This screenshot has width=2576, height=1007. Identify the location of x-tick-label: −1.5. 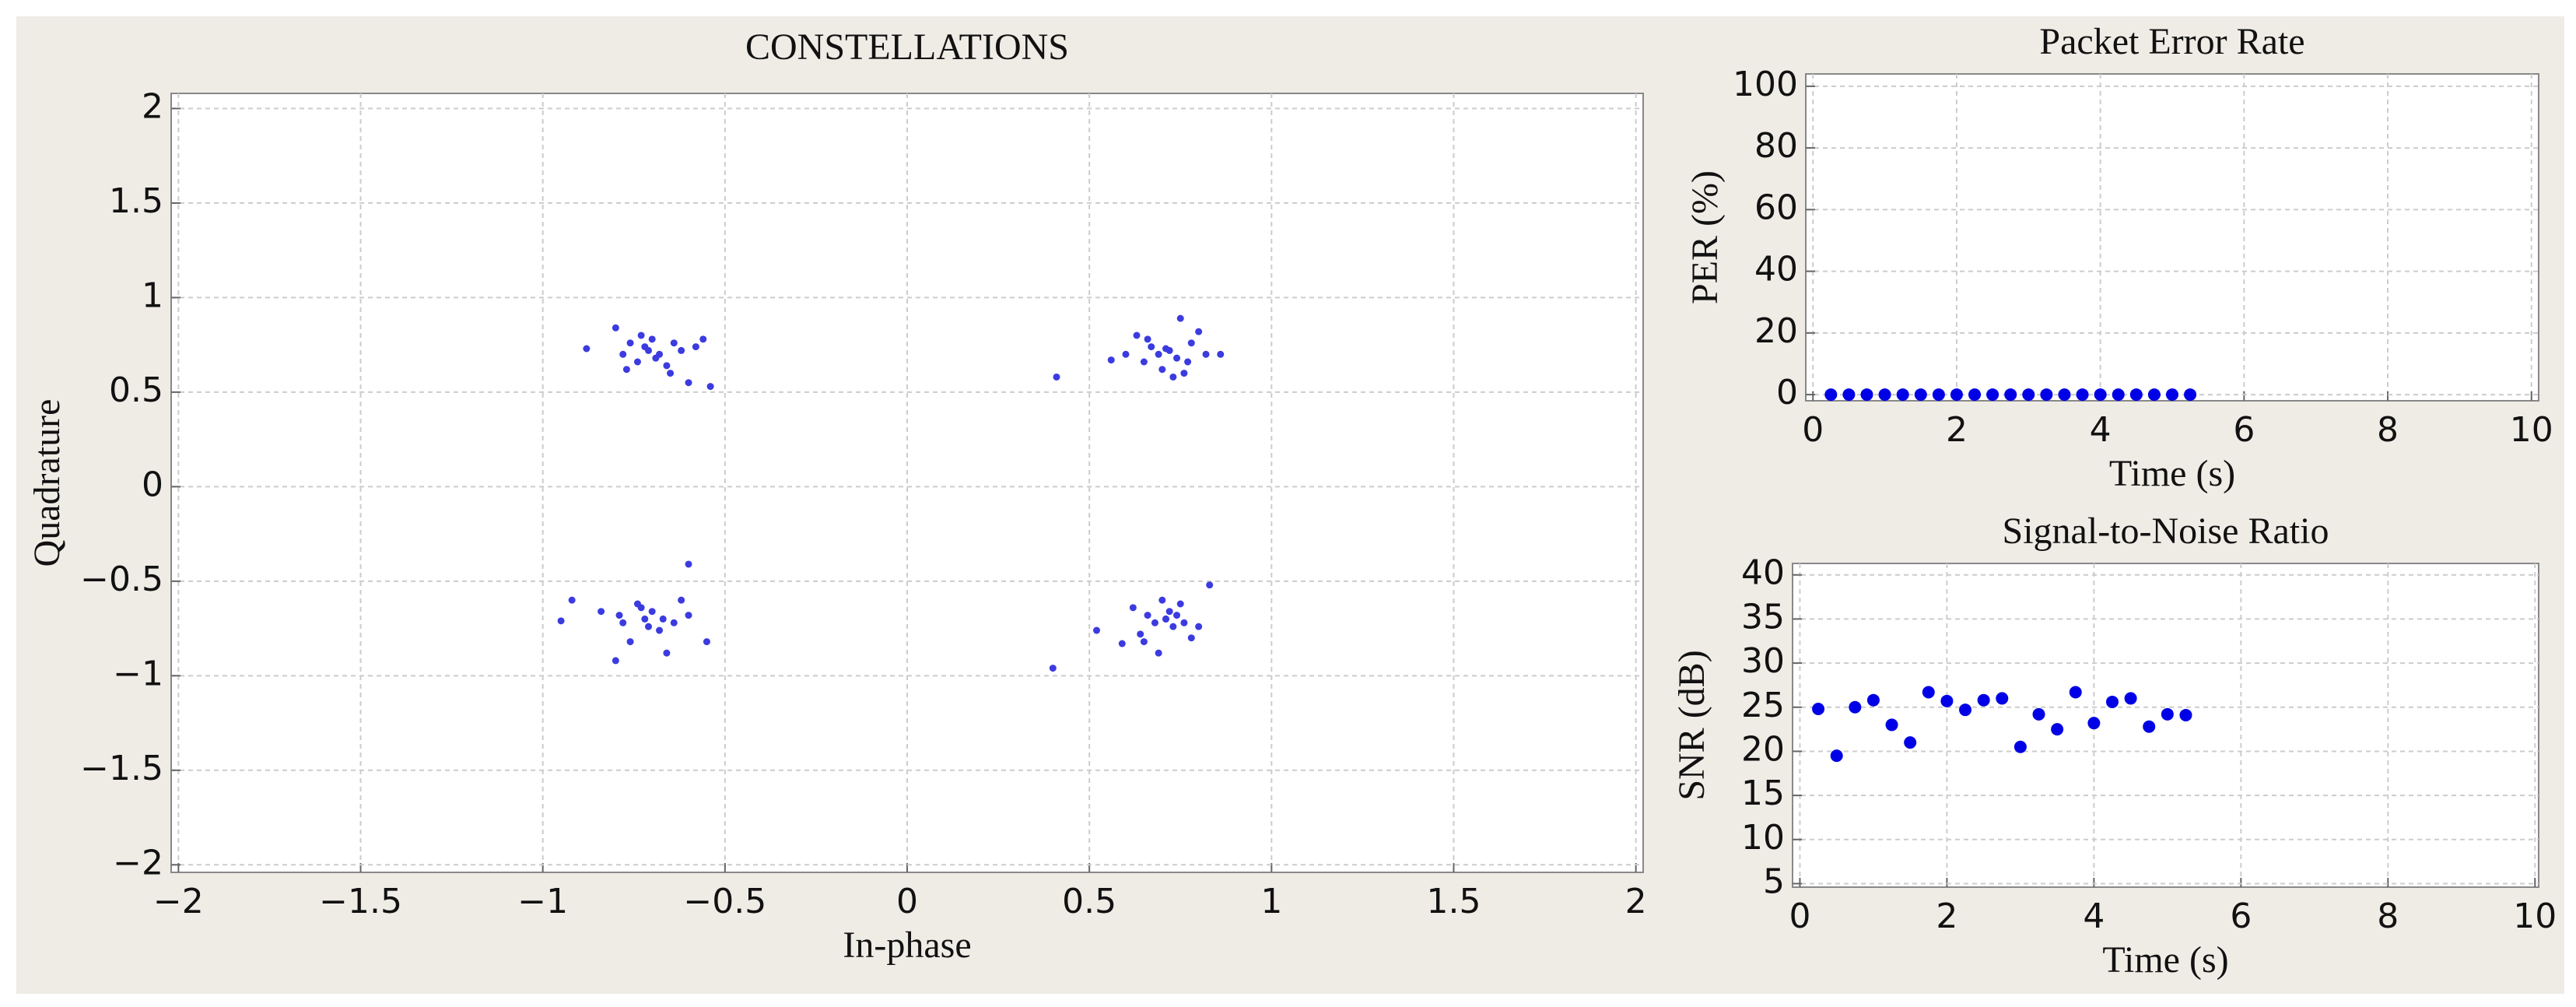
(360, 901).